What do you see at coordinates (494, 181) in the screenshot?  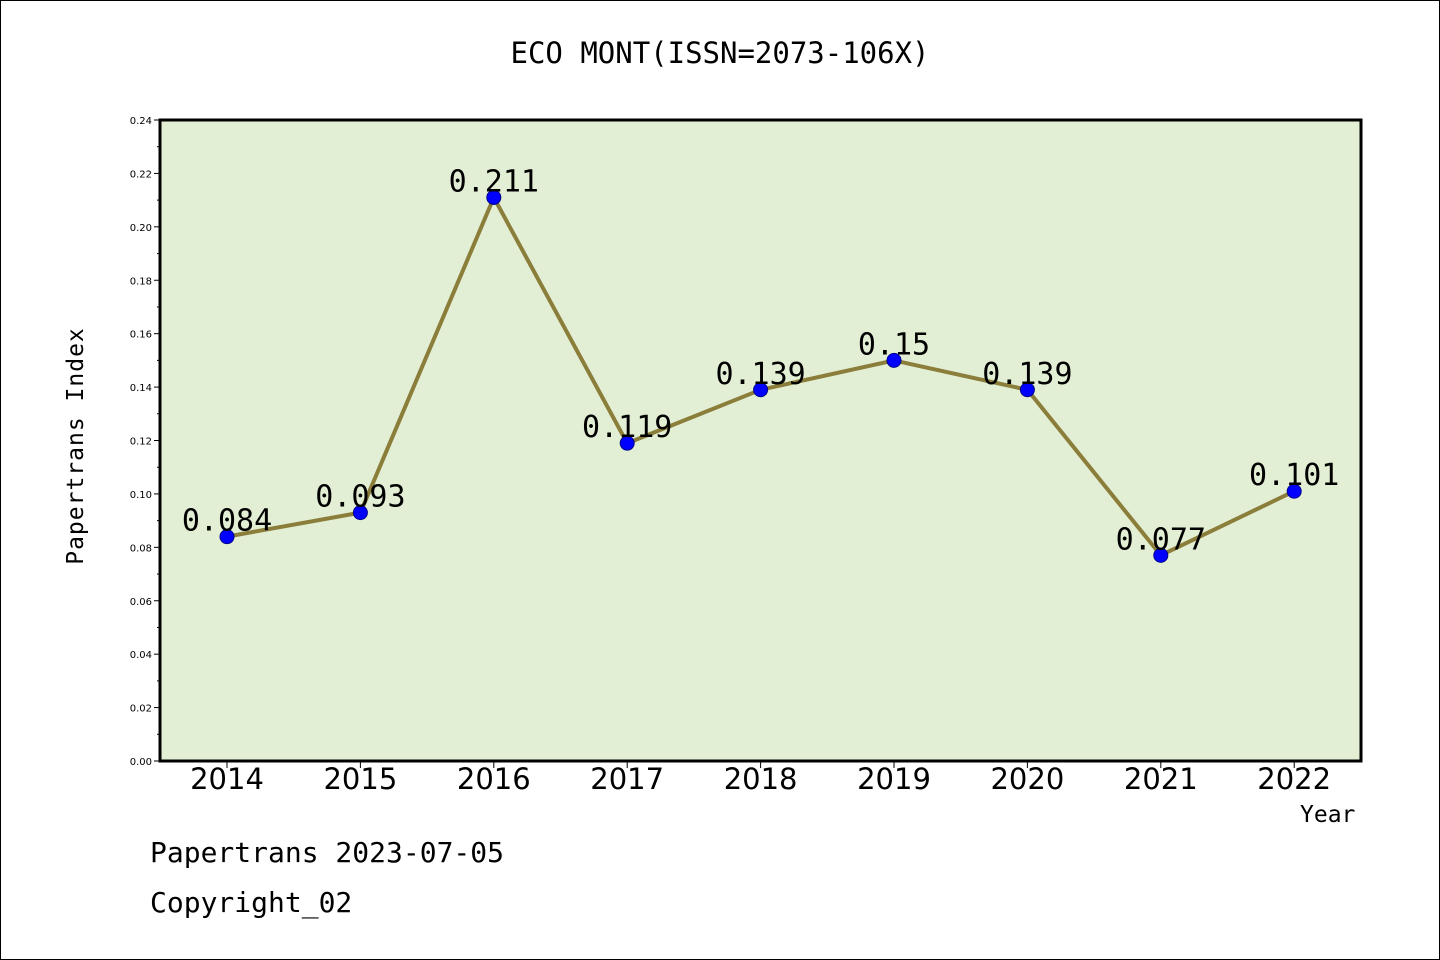 I see `data-label: 0.211` at bounding box center [494, 181].